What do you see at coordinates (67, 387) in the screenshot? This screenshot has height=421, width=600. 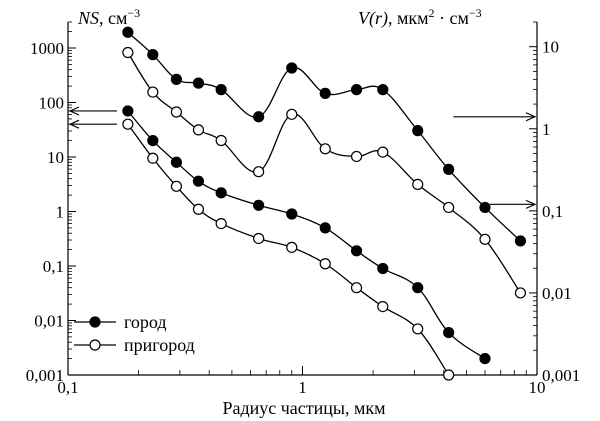 I see `x-tick-label: 0,1` at bounding box center [67, 387].